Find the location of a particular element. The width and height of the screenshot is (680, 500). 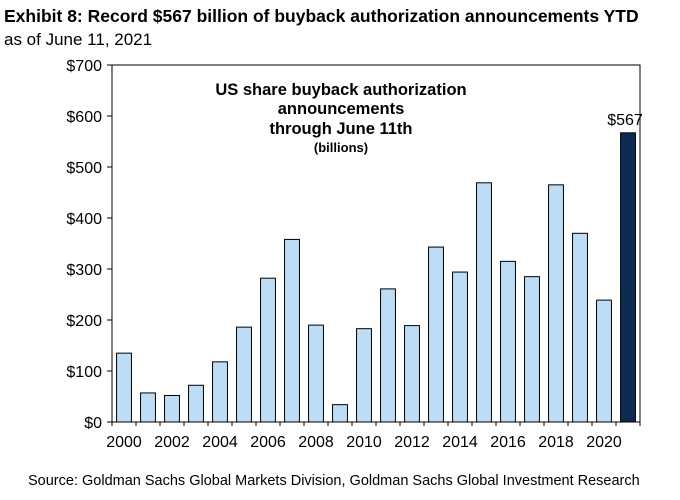

x-tick-label: 2010 is located at coordinates (364, 442).